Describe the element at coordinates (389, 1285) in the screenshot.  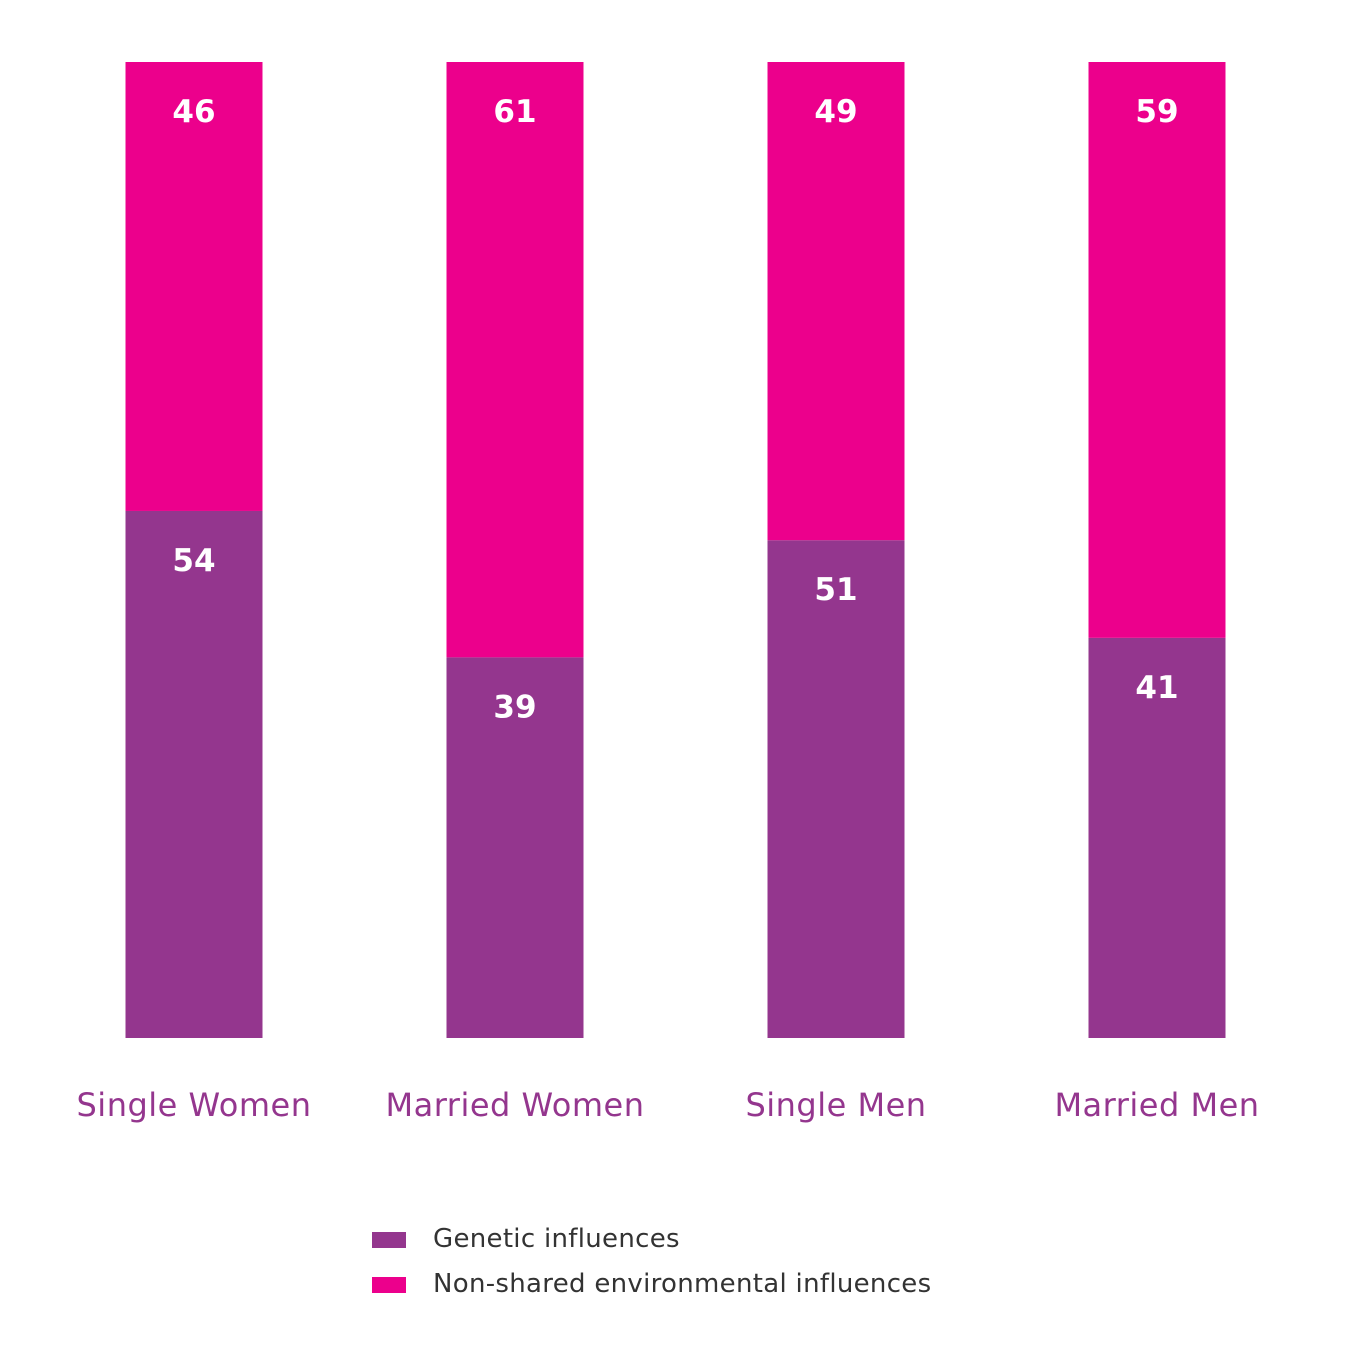
I see `legend-swatch-non-shared-environmental` at that location.